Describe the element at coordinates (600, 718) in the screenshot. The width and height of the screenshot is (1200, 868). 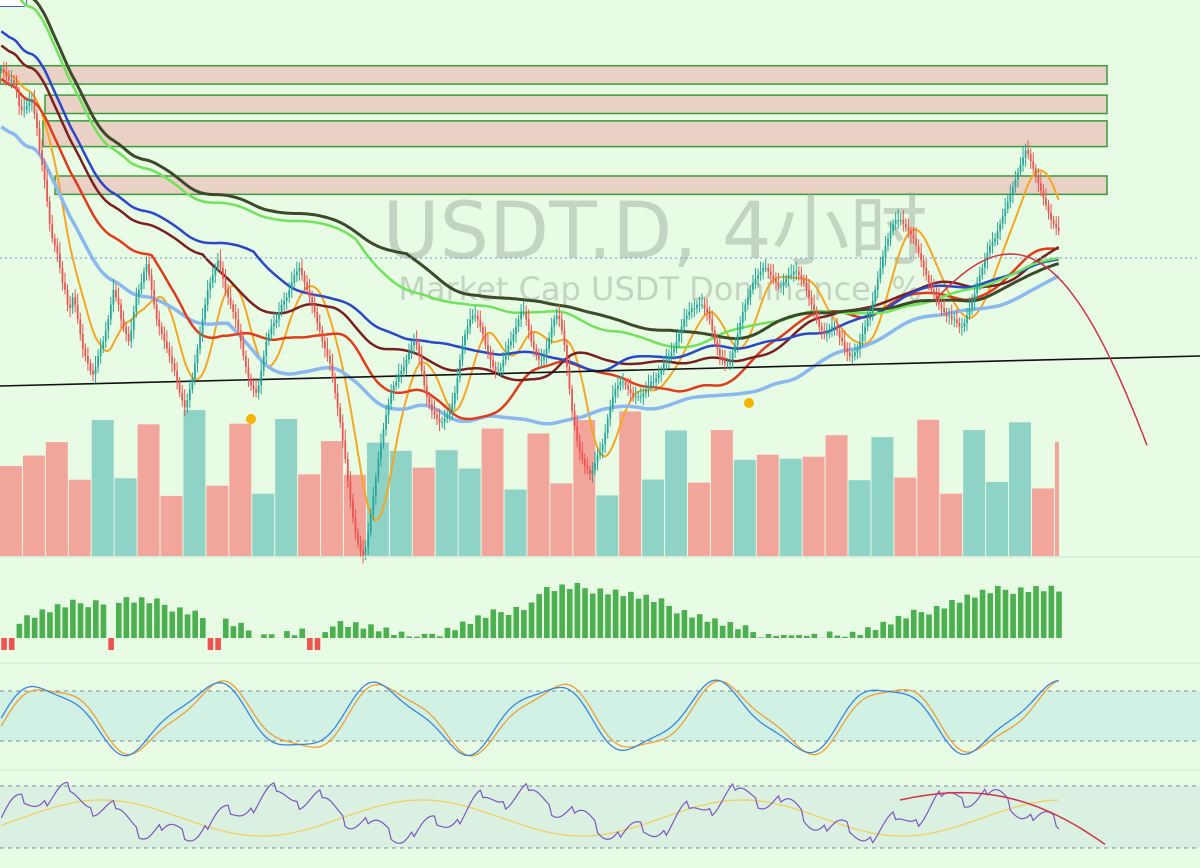
I see `stochastic-pane` at that location.